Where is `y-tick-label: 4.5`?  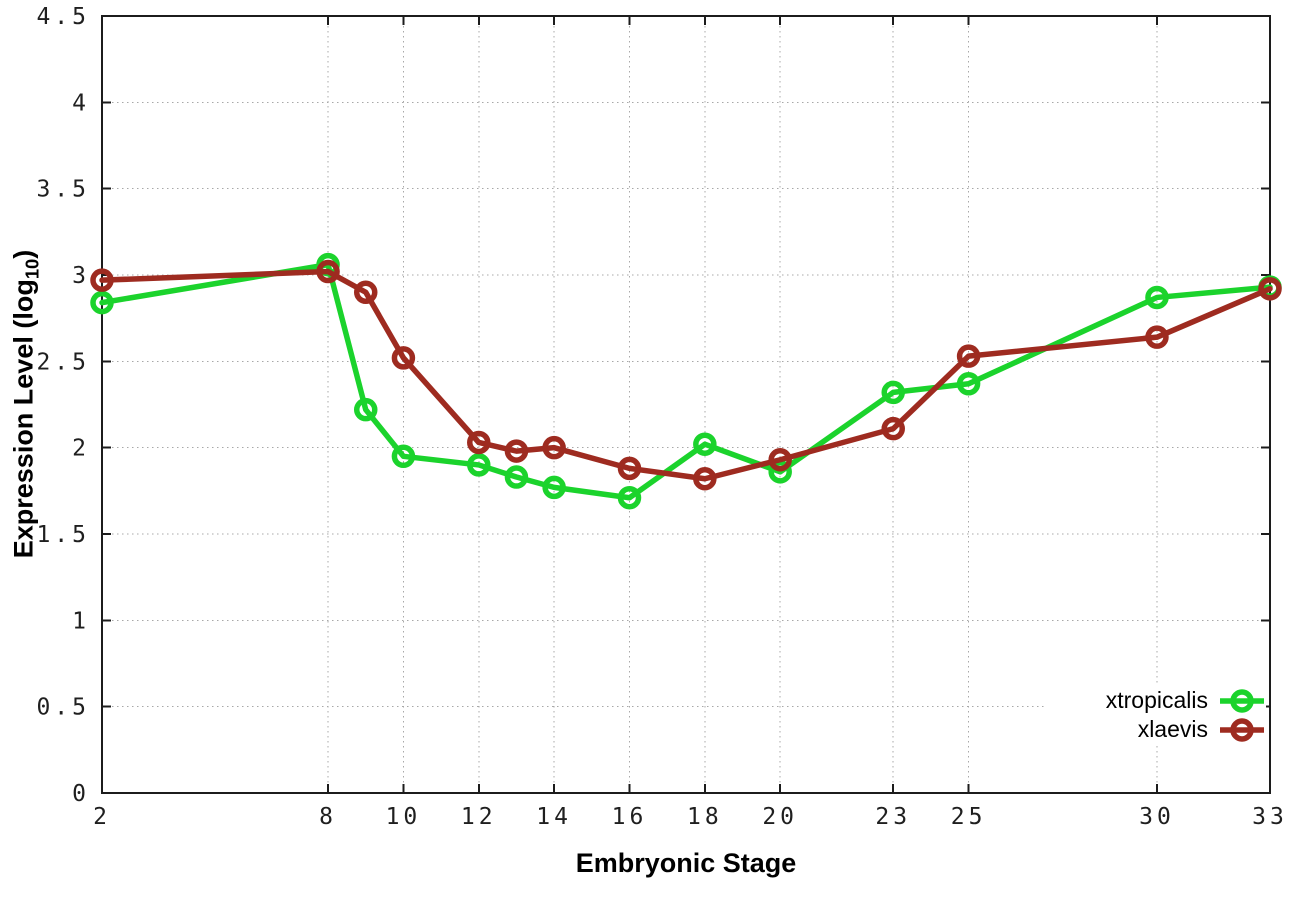
y-tick-label: 4.5 is located at coordinates (63, 17).